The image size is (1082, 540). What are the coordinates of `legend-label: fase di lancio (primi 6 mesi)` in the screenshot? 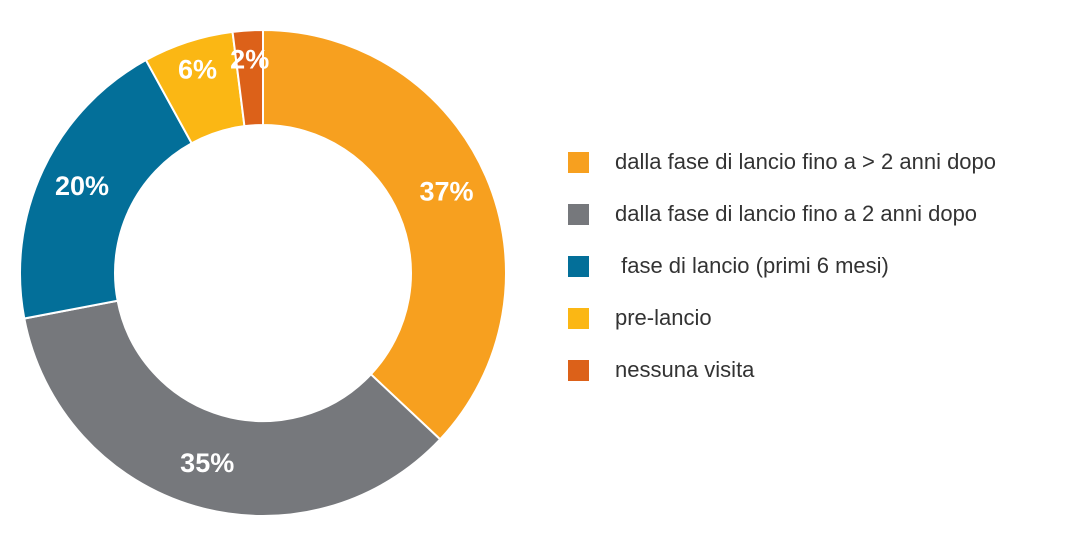 It's located at (752, 265).